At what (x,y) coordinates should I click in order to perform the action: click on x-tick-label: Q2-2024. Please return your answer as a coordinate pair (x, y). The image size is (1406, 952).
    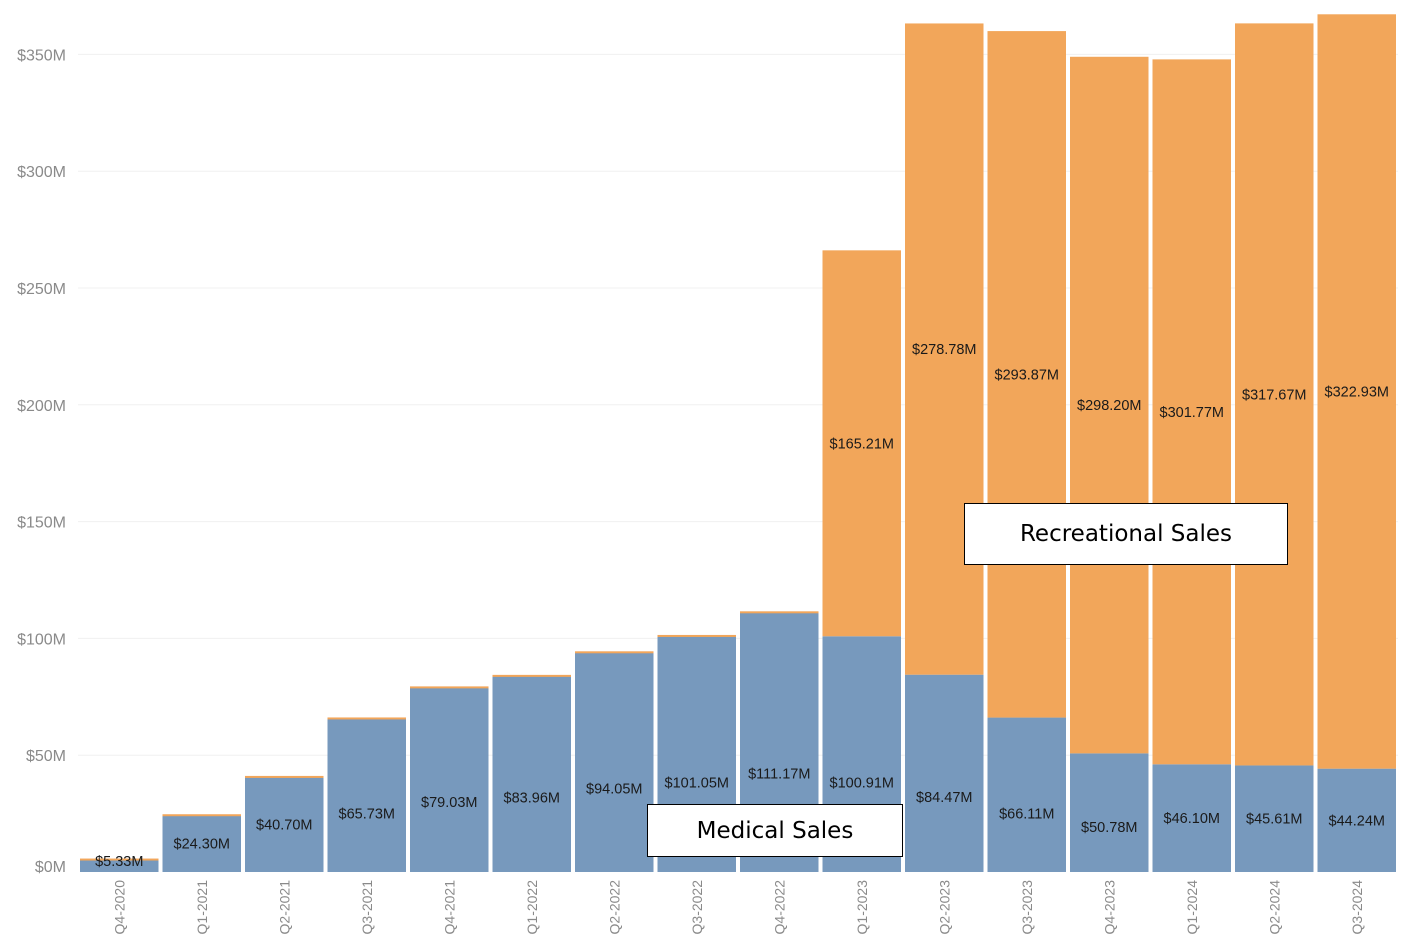
    Looking at the image, I should click on (1274, 907).